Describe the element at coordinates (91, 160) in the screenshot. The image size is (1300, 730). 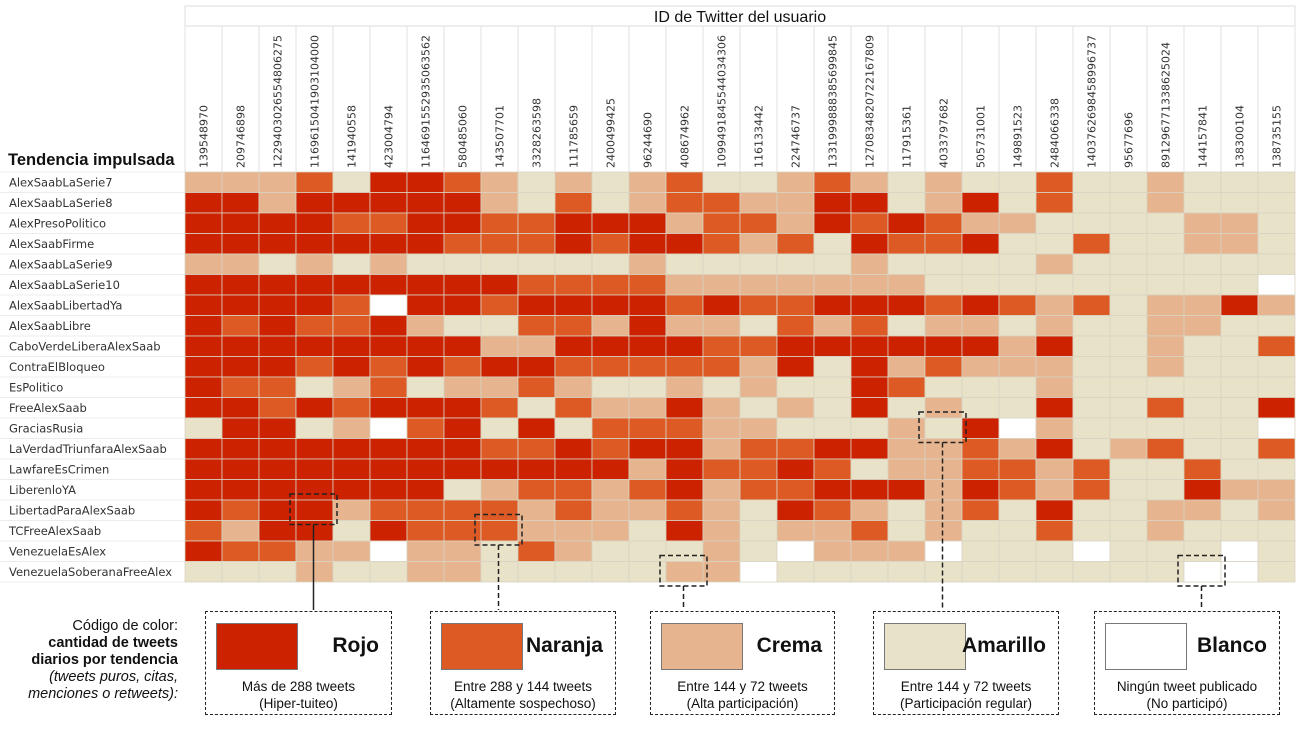
I see `y-axis-title: Tendencia impulsada` at that location.